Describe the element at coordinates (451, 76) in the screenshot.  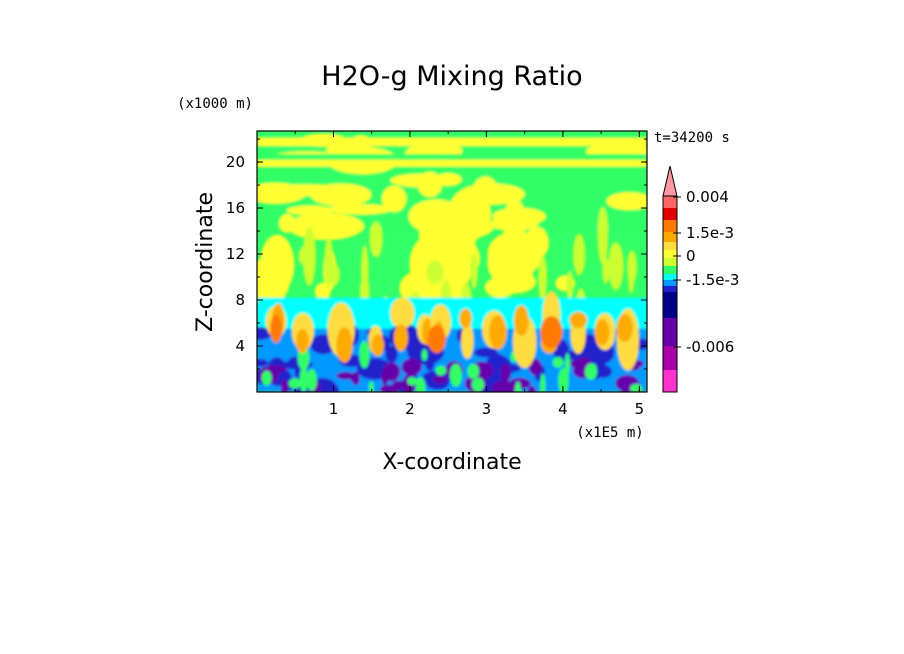
I see `chart-title: H2O-g Mixing Ratio` at that location.